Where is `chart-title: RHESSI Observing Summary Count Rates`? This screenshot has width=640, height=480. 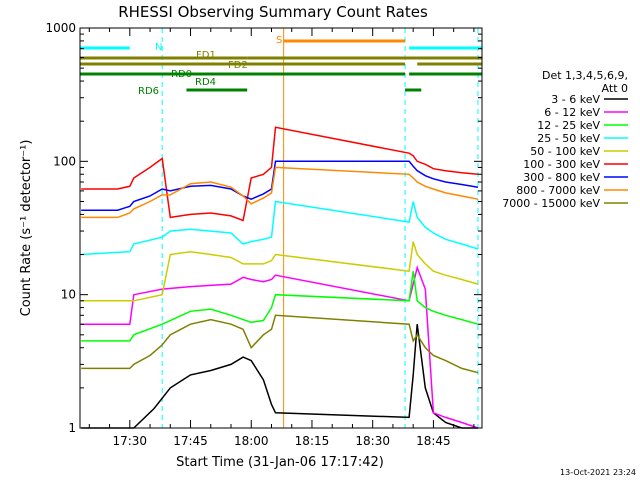 chart-title: RHESSI Observing Summary Count Rates is located at coordinates (273, 12).